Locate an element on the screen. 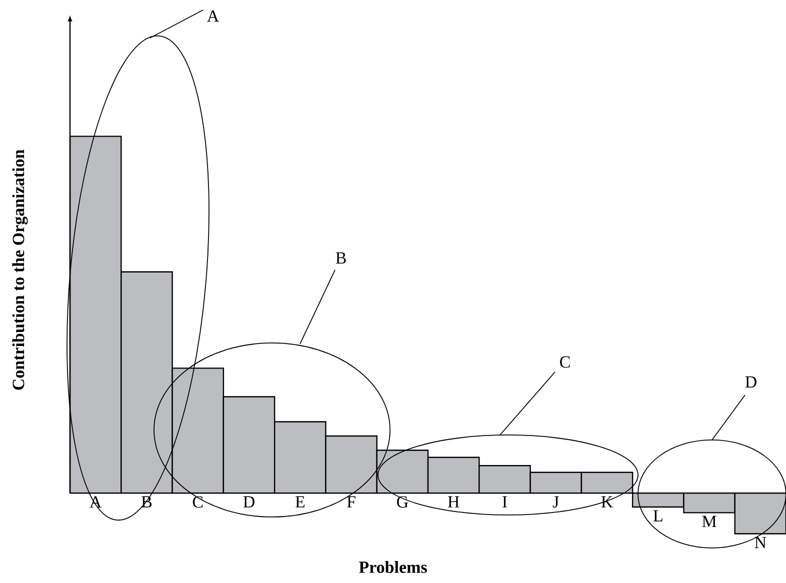 This screenshot has height=583, width=786. annotation: D is located at coordinates (750, 382).